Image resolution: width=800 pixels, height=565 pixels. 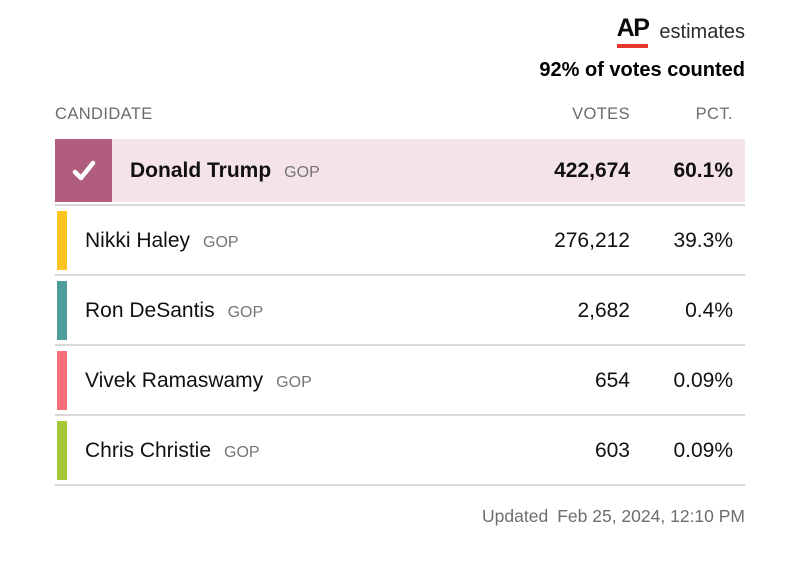 What do you see at coordinates (400, 122) in the screenshot?
I see `table-header-row: CANDIDATE VOTES PCT.` at bounding box center [400, 122].